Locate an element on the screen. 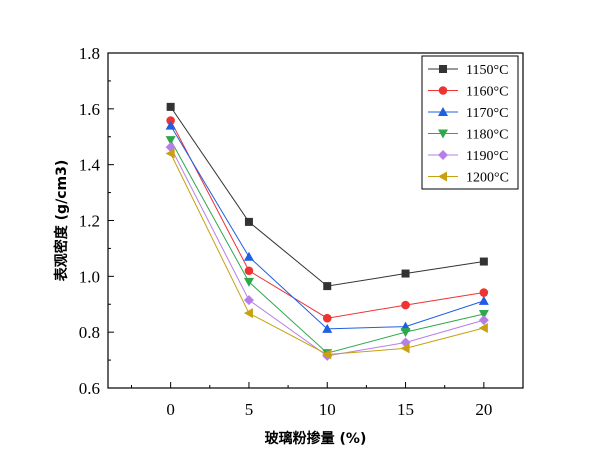 The width and height of the screenshot is (609, 467). legend-item: 1160°C is located at coordinates (468, 92).